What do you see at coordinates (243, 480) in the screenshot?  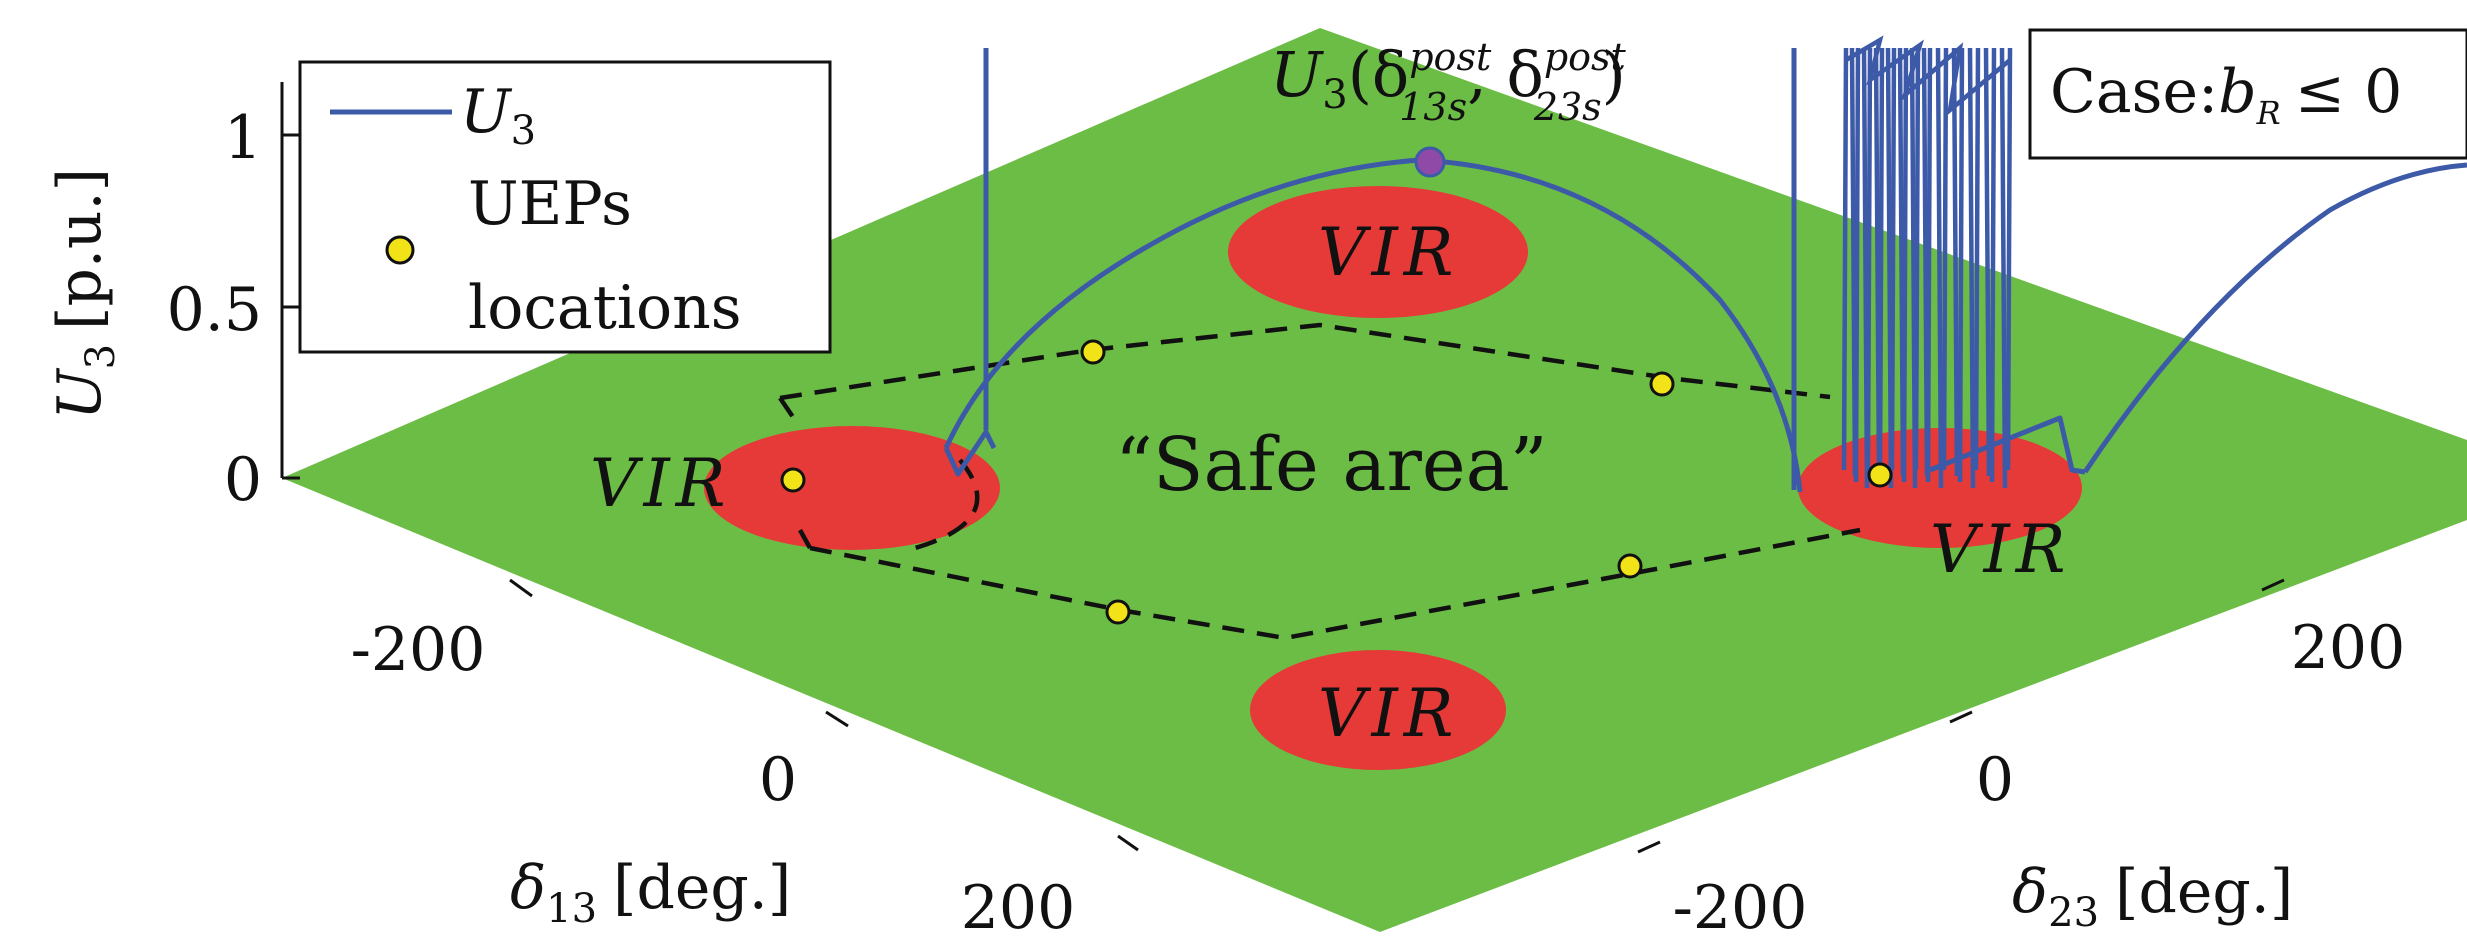 I see `z-tick-0: 0` at bounding box center [243, 480].